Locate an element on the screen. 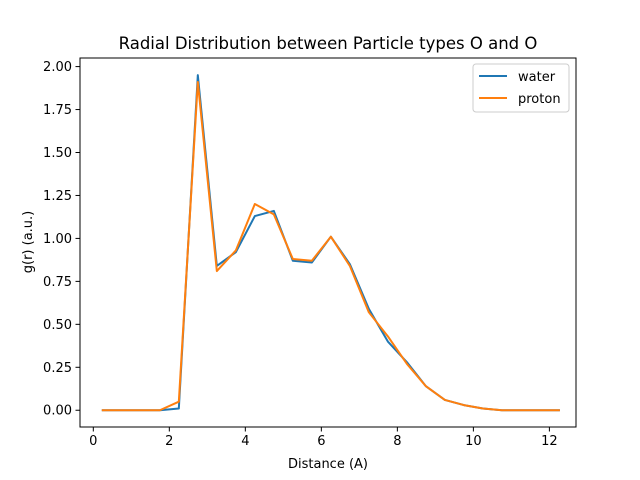 Image resolution: width=640 pixels, height=480 pixels. y-tick-label: 2.00 is located at coordinates (57, 67).